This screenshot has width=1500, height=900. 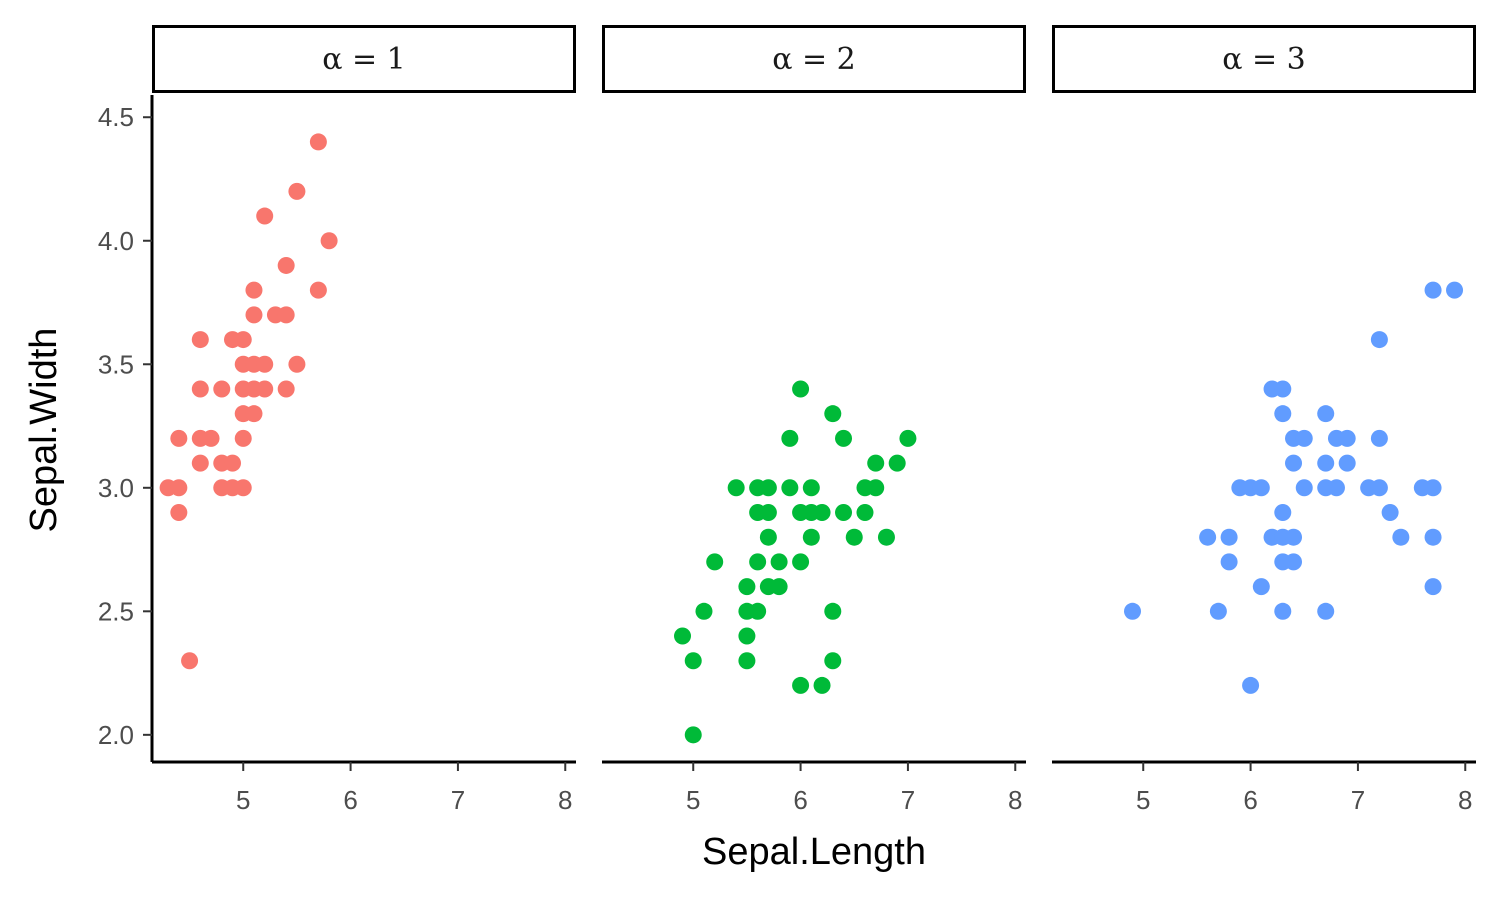 What do you see at coordinates (364, 59) in the screenshot?
I see `facet-strip-label: α = 1` at bounding box center [364, 59].